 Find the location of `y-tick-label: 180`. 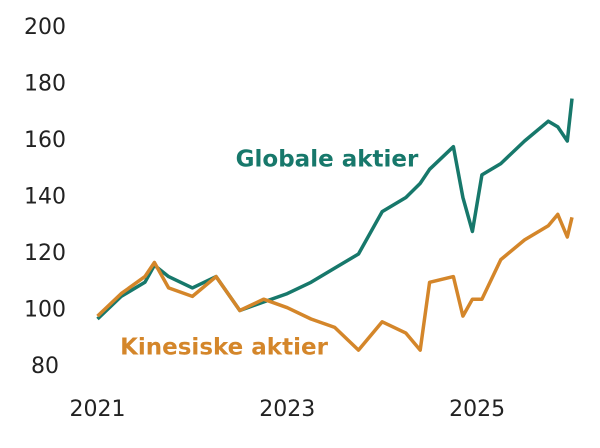

y-tick-label: 180 is located at coordinates (45, 84).